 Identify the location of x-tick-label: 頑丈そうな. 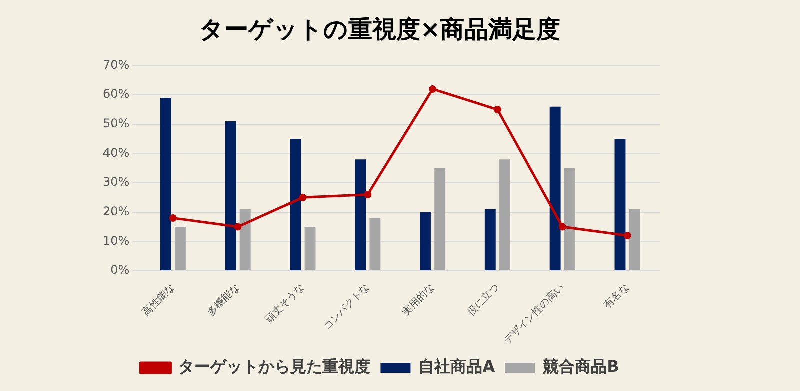
(285, 304).